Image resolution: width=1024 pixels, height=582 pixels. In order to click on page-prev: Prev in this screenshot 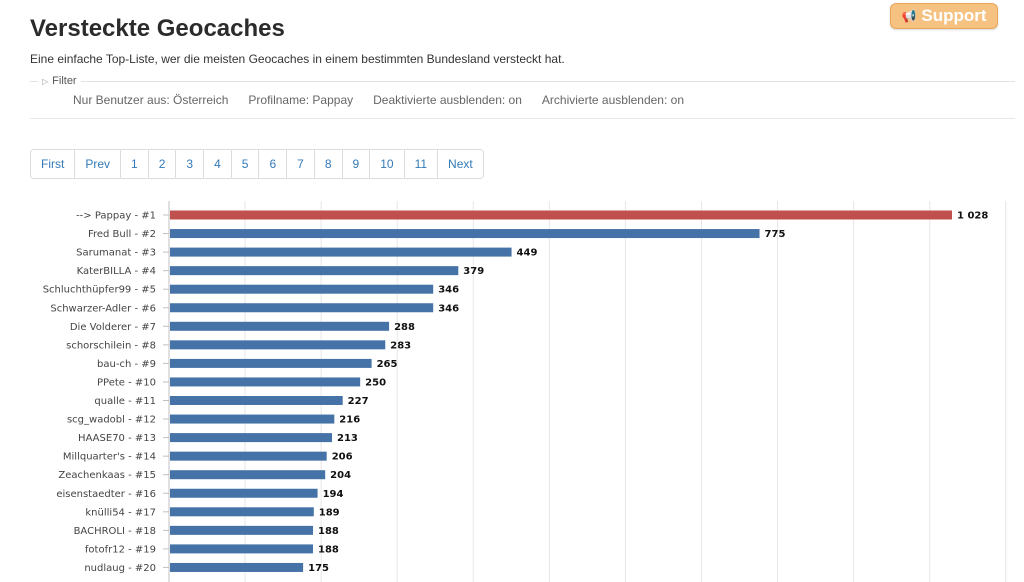, I will do `click(97, 164)`.